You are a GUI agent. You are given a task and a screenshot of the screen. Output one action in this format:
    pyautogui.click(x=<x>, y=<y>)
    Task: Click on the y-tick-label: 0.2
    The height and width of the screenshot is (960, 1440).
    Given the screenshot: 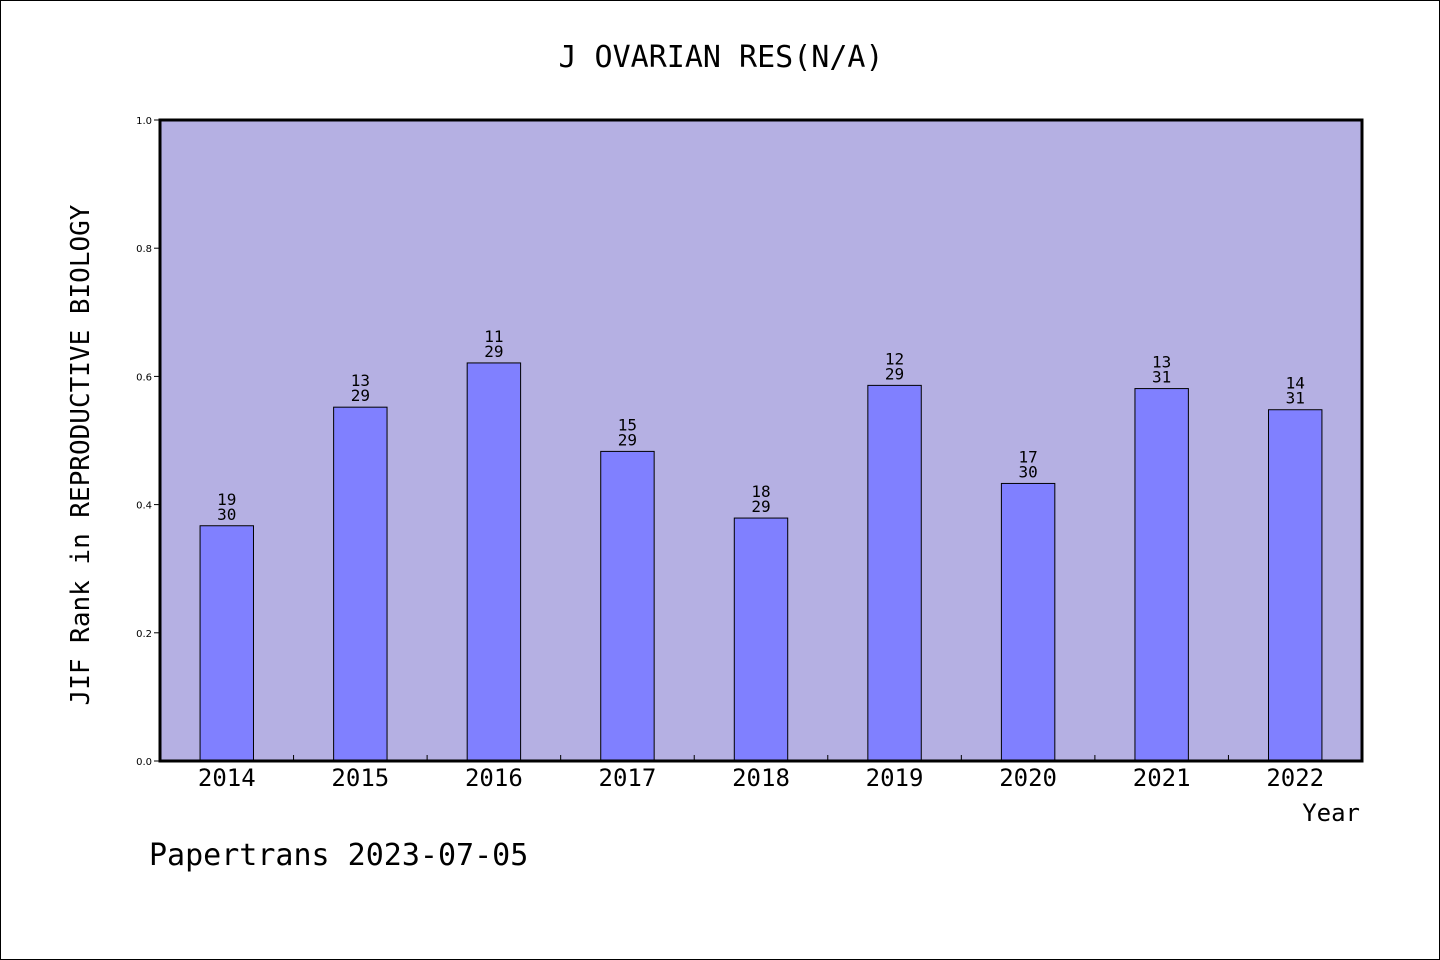 What is the action you would take?
    pyautogui.click(x=144, y=634)
    